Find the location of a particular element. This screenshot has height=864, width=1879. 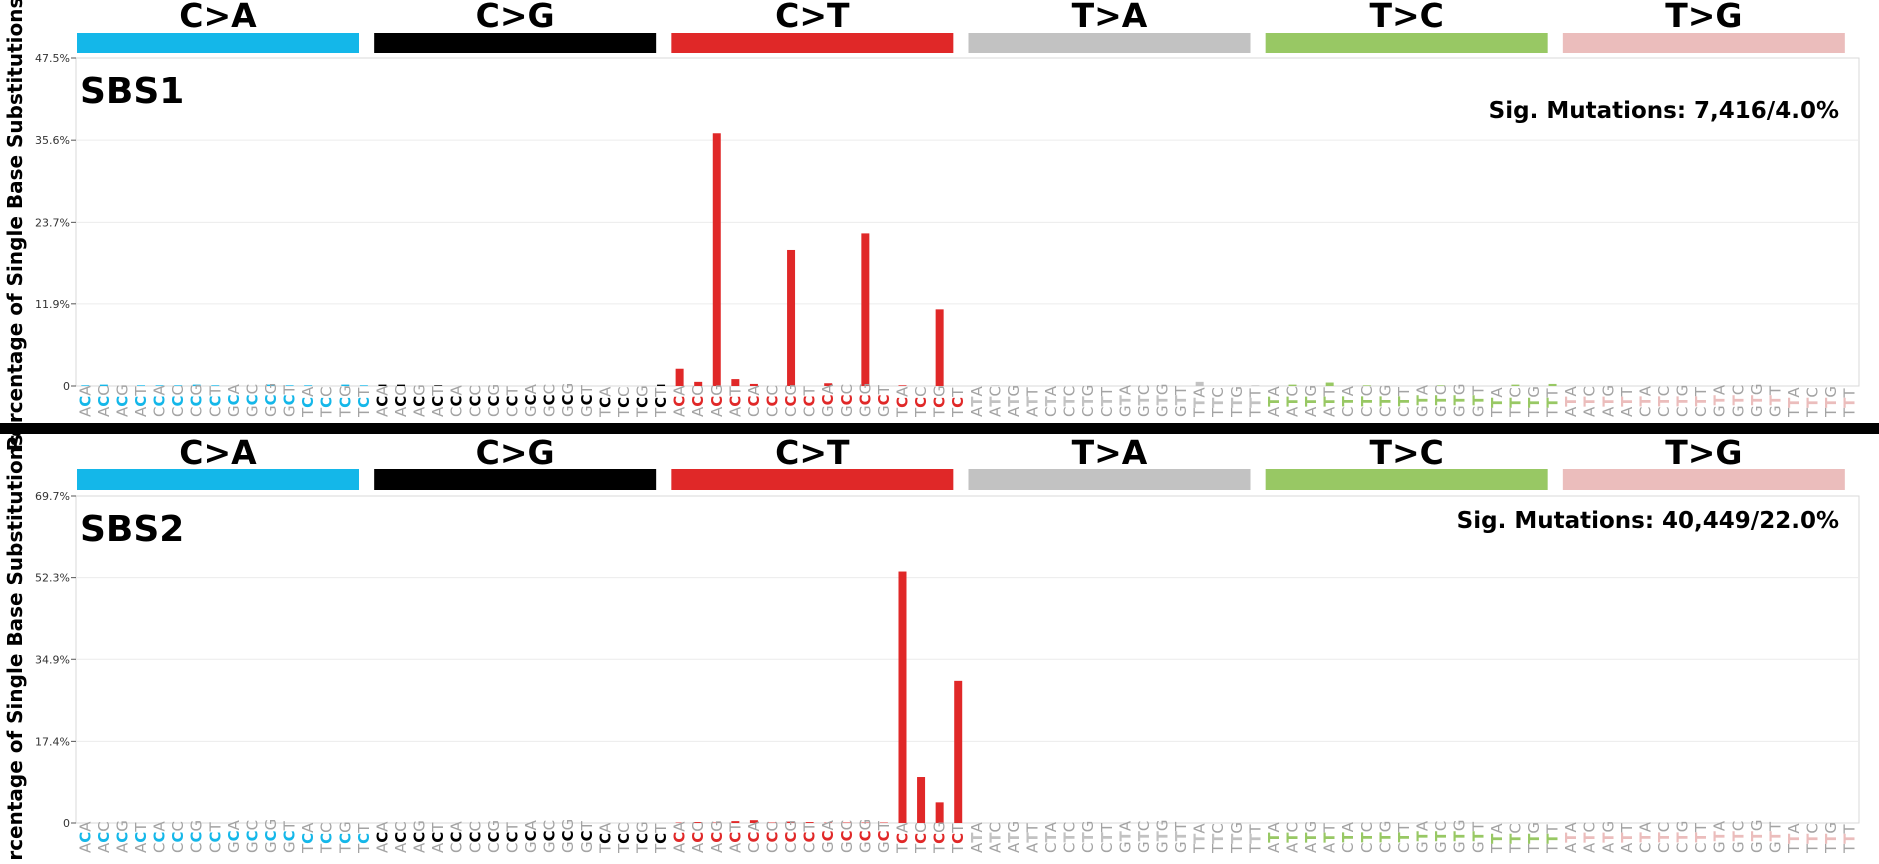

bar-CtoT-TCC is located at coordinates (921, 800).